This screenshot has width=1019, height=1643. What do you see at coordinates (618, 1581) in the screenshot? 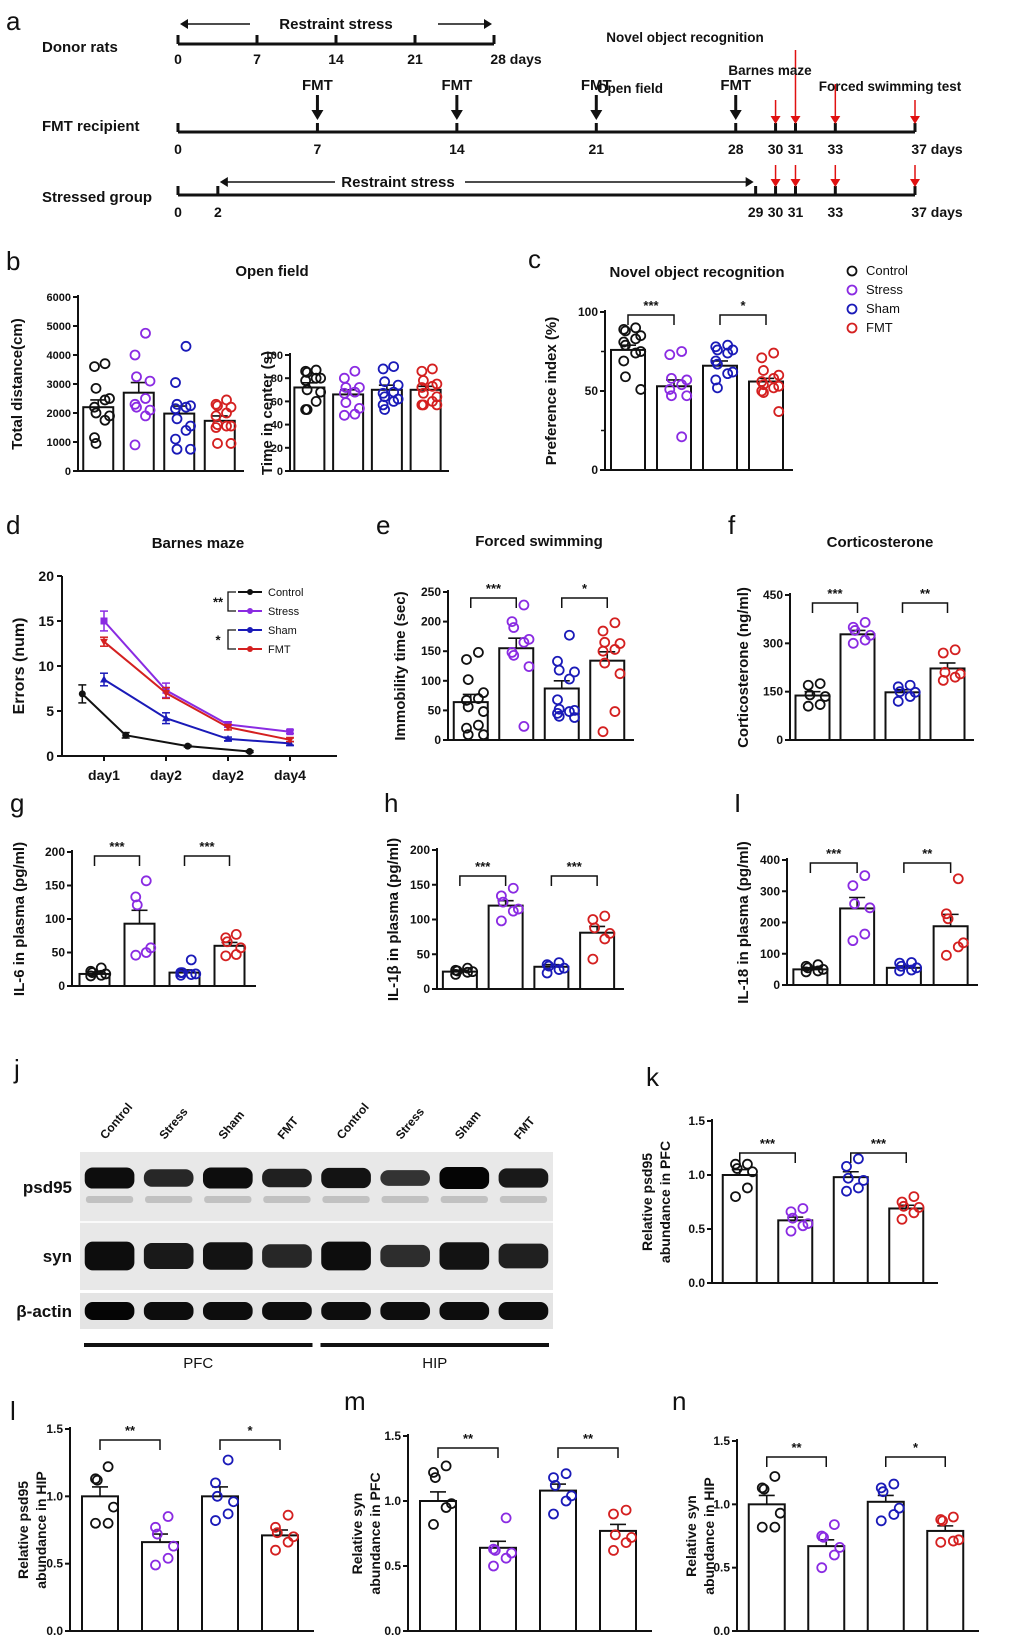
I see `bar-fmt` at bounding box center [618, 1581].